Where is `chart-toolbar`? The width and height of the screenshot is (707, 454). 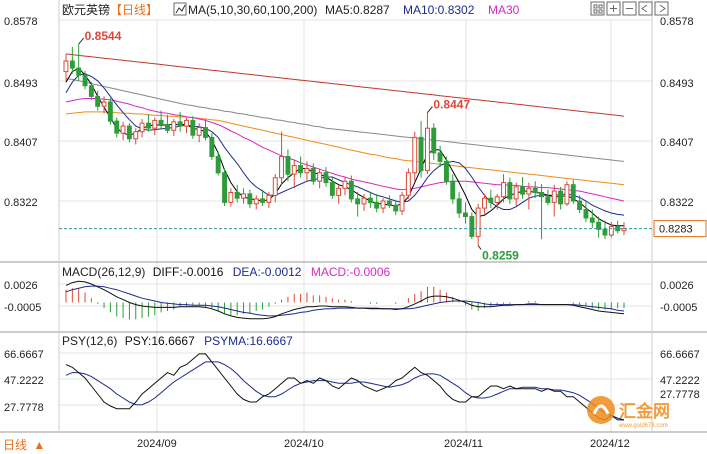
chart-toolbar is located at coordinates (629, 8).